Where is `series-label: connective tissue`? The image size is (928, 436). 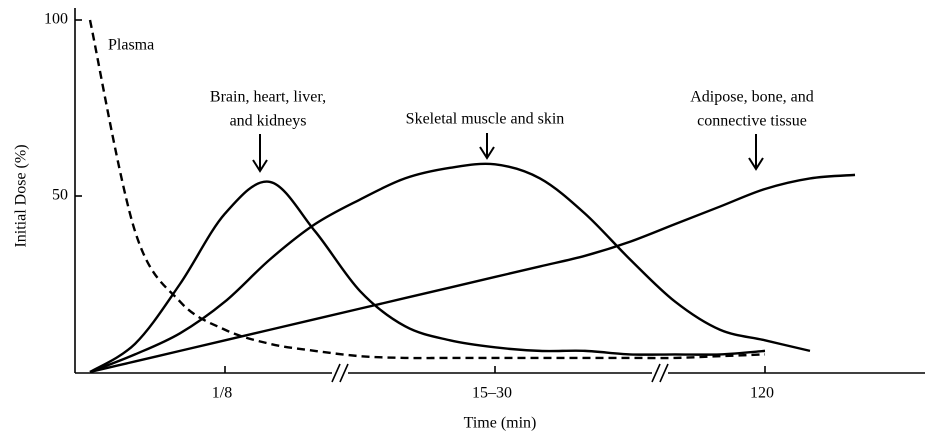
series-label: connective tissue is located at coordinates (752, 121).